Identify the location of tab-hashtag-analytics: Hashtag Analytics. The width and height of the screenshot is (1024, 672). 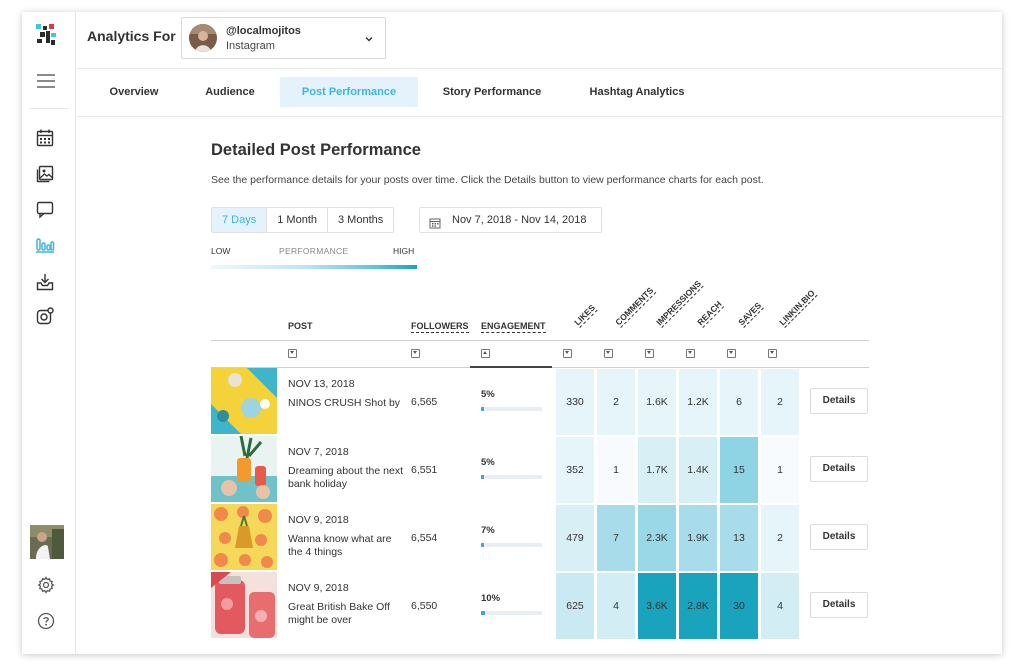
(637, 92).